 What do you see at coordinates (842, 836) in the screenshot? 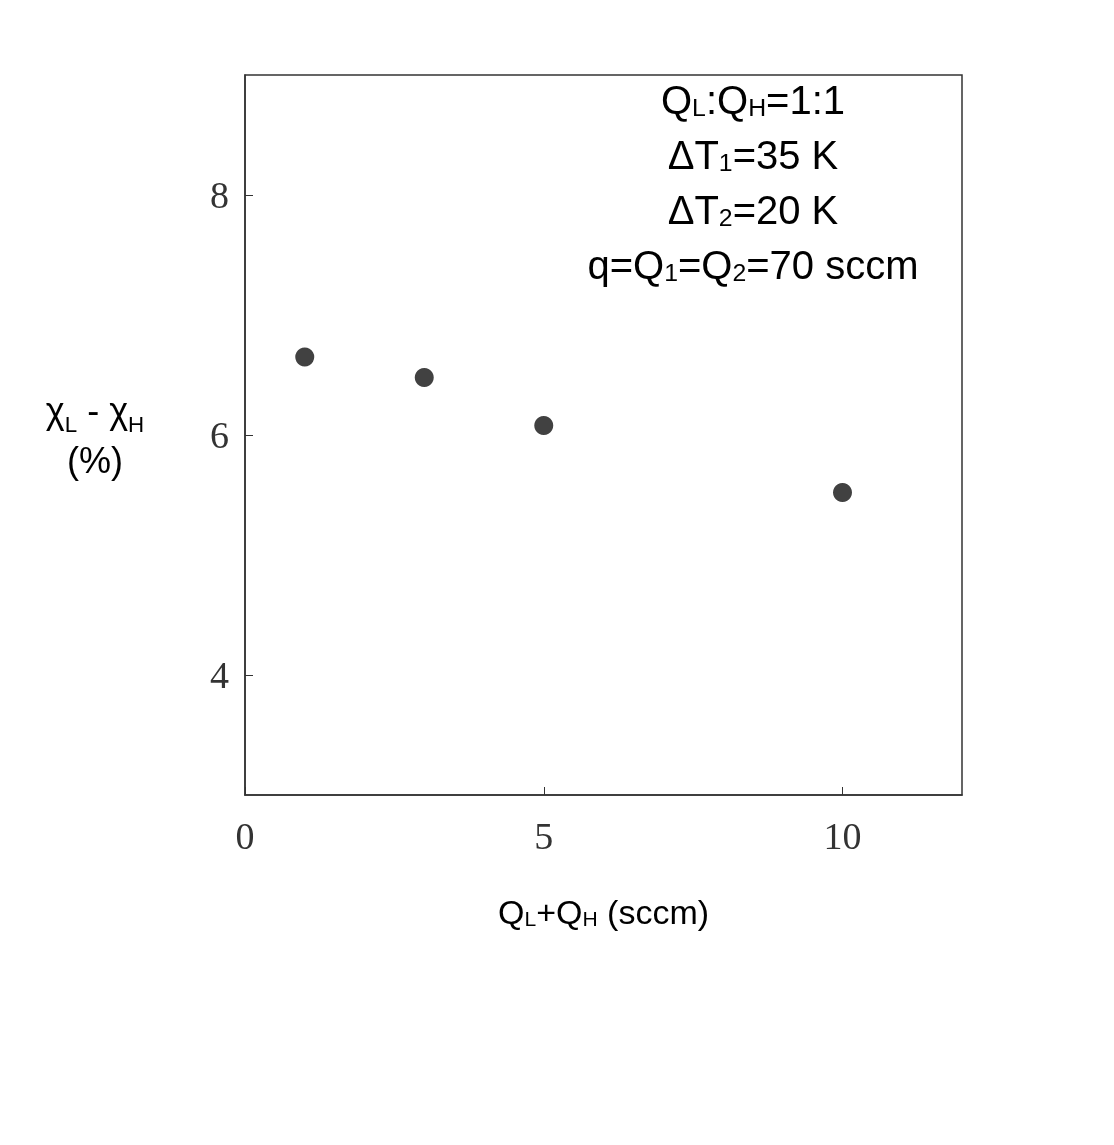
I see `x-tick-label: 10` at bounding box center [842, 836].